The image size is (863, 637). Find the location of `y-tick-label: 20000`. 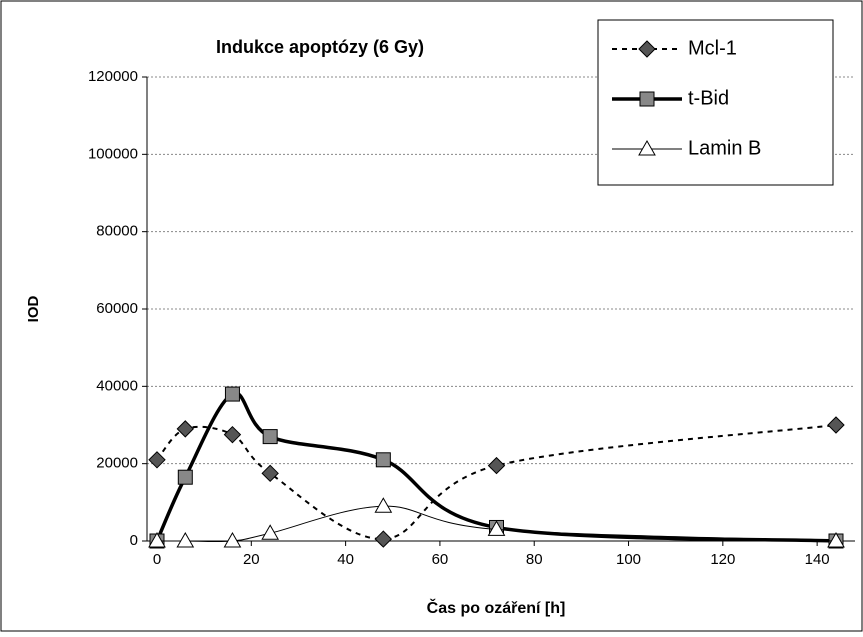

y-tick-label: 20000 is located at coordinates (117, 463).